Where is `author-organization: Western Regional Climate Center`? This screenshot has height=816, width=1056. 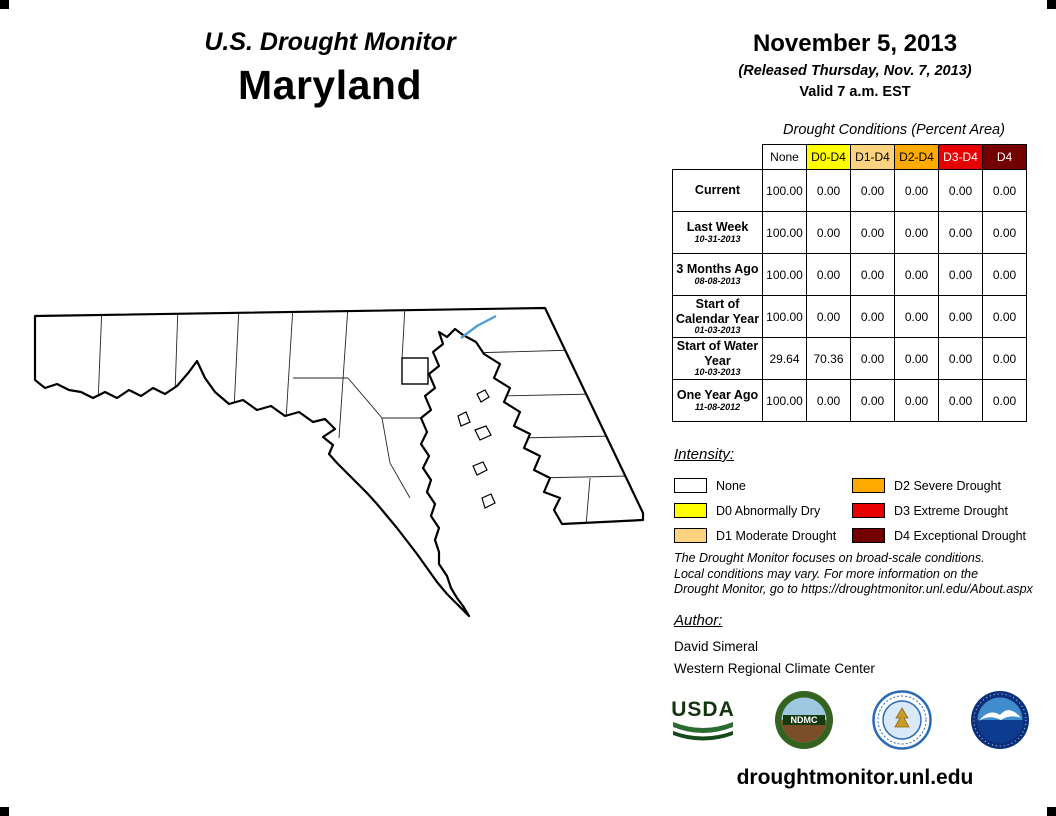 author-organization: Western Regional Climate Center is located at coordinates (774, 668).